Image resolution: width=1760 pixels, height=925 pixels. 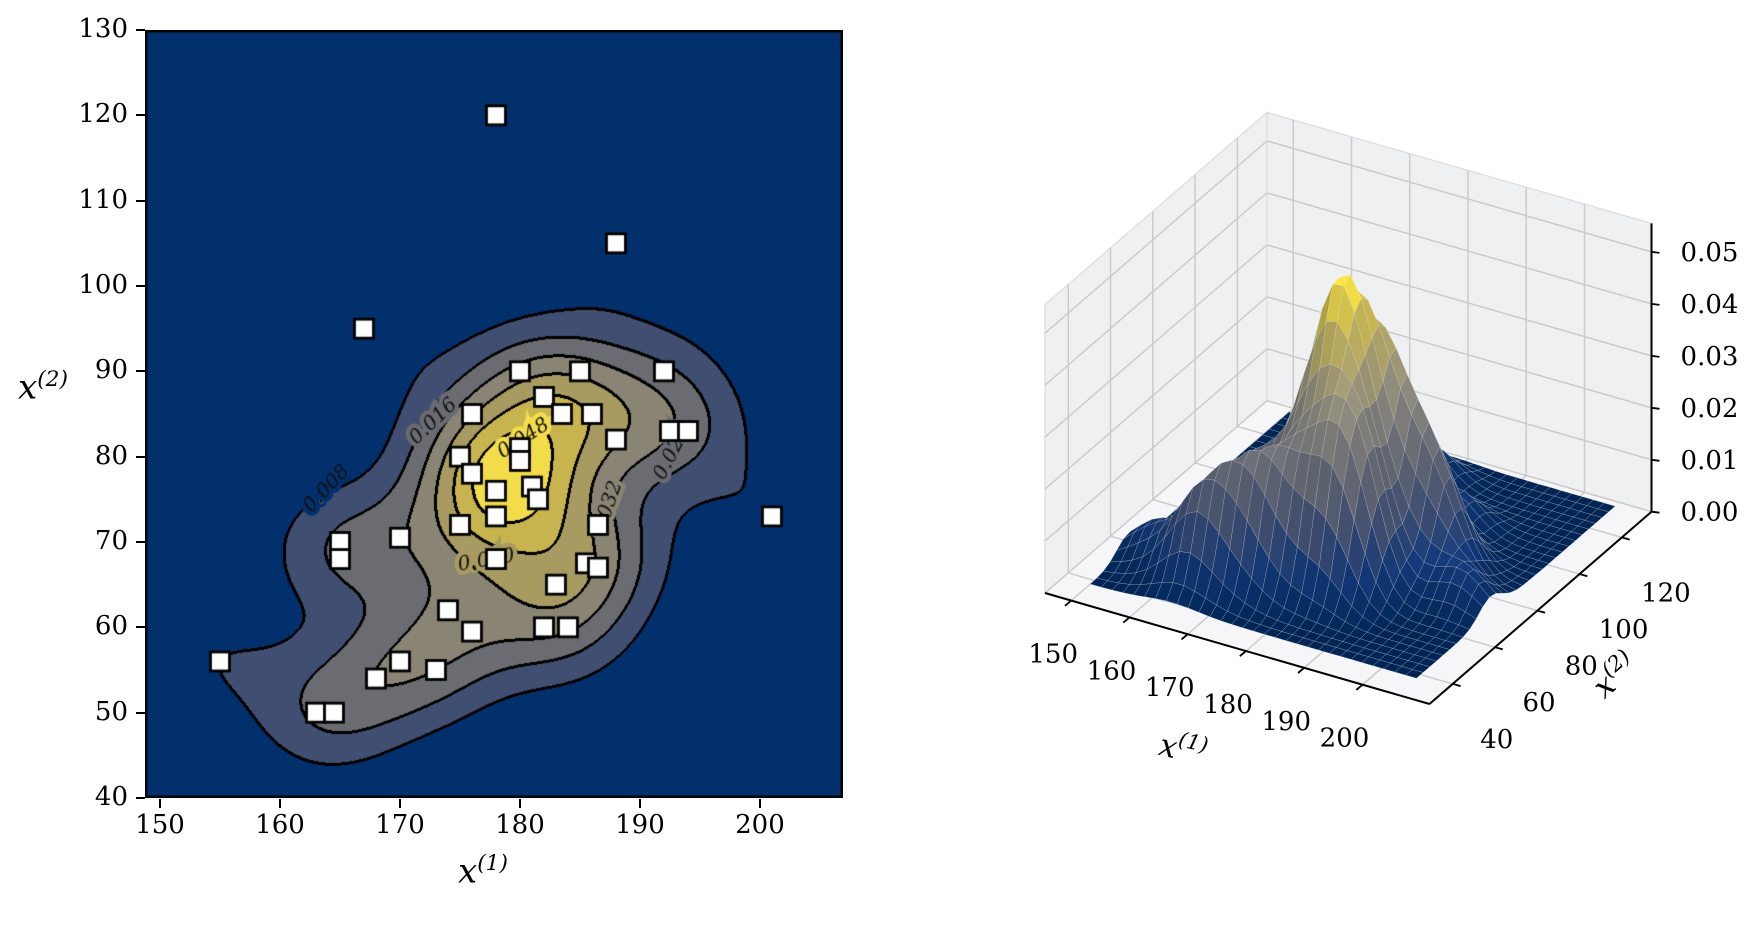 I want to click on z-tick-label-3d: 0.00, so click(x=1710, y=513).